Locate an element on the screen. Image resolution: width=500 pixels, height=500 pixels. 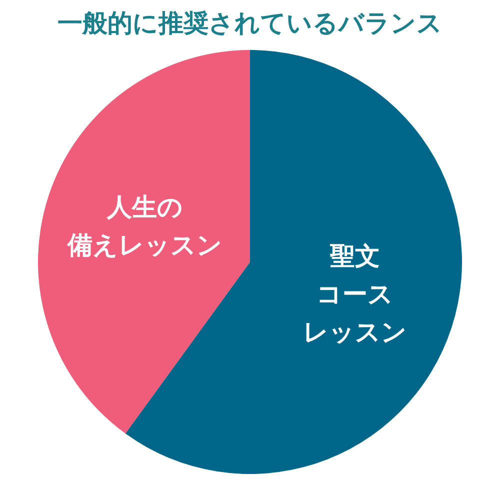
slice-label: 聖文コースレッスン is located at coordinates (354, 294).